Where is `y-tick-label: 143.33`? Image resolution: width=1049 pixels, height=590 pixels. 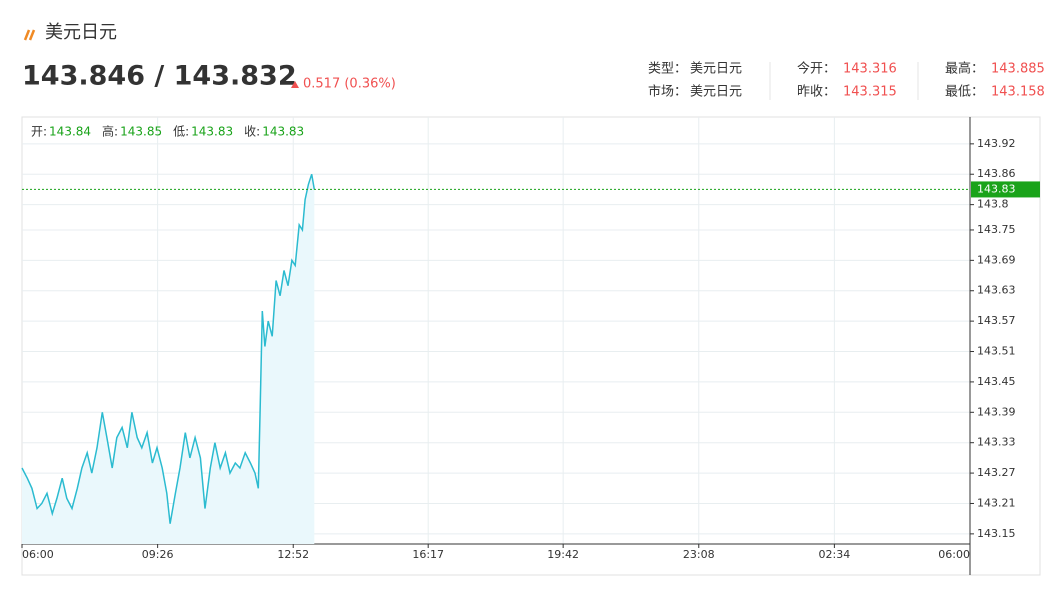
y-tick-label: 143.33 is located at coordinates (996, 442).